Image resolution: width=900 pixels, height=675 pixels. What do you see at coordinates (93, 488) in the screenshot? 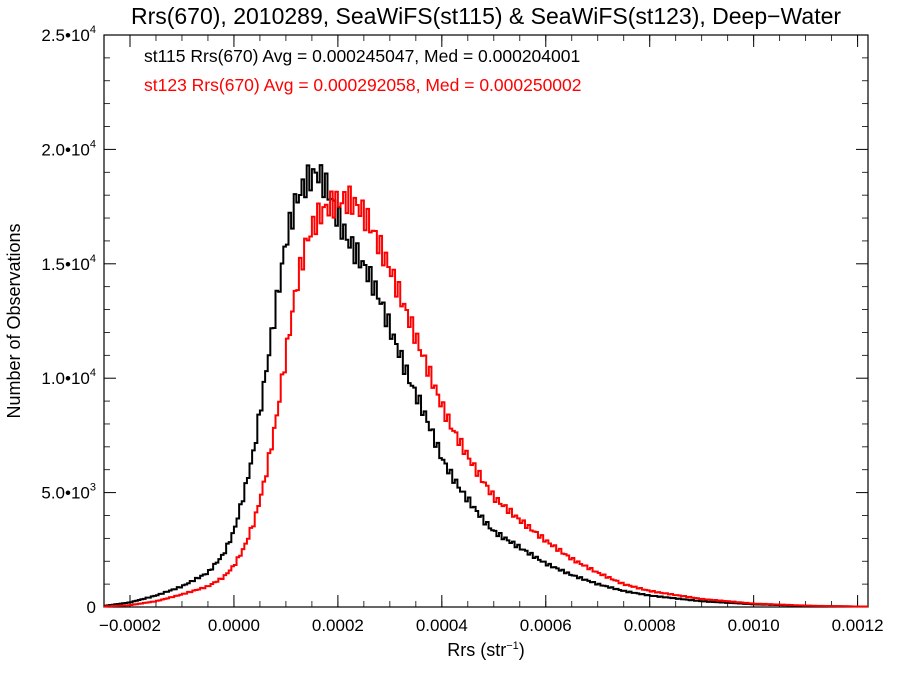
I see `y-tick-exponent: 3` at bounding box center [93, 488].